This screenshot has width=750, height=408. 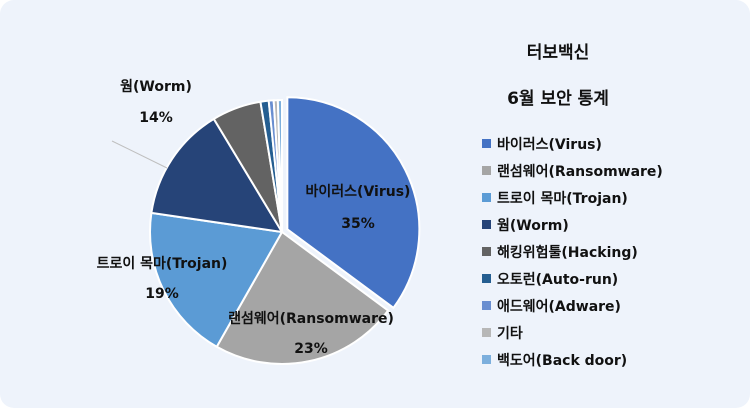 I want to click on legend-item-other: 기타, so click(x=572, y=332).